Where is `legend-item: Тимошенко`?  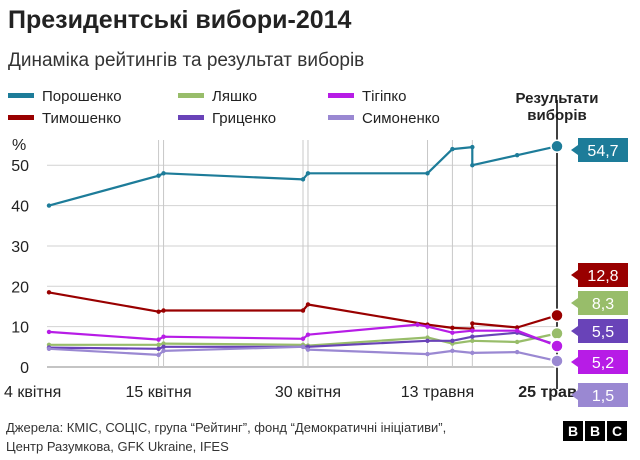
legend-item: Тимошенко is located at coordinates (64, 118).